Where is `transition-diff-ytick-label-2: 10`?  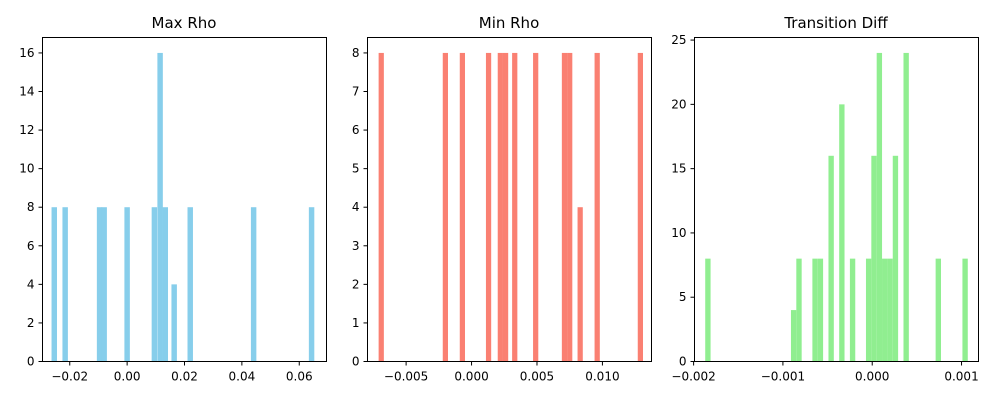
transition-diff-ytick-label-2: 10 is located at coordinates (678, 233).